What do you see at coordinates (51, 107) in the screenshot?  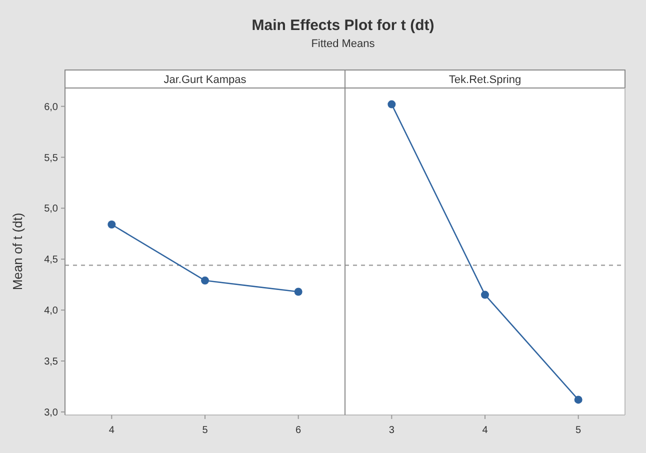 I see `y-tick-label: 6,0` at bounding box center [51, 107].